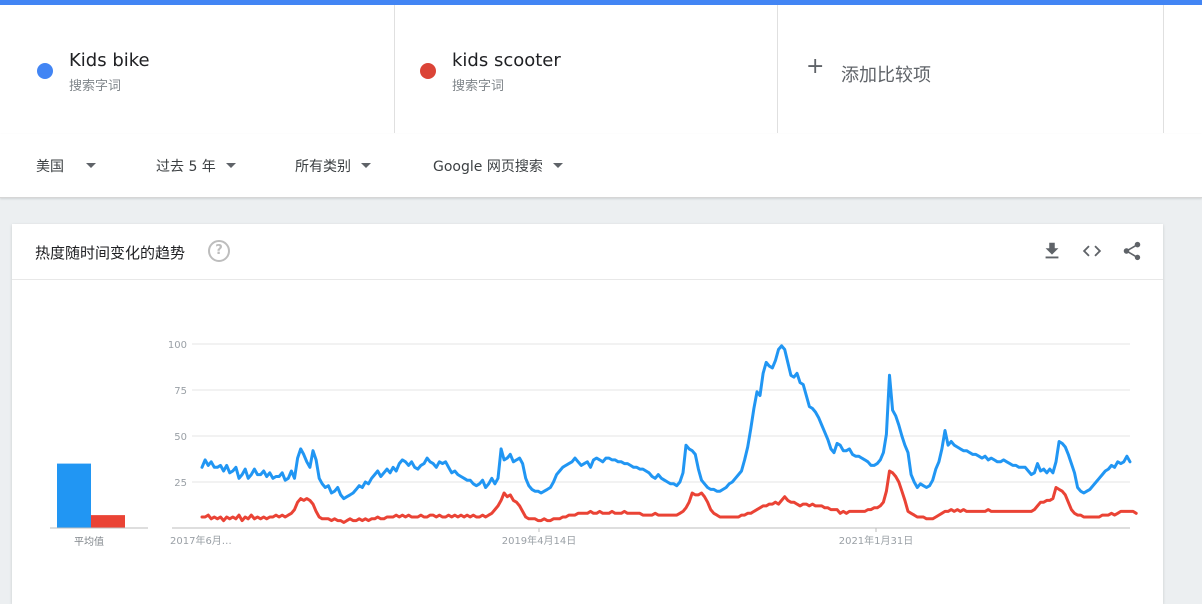 The image size is (1202, 604). Describe the element at coordinates (539, 540) in the screenshot. I see `x-tick-label: 2019年4月14日` at that location.